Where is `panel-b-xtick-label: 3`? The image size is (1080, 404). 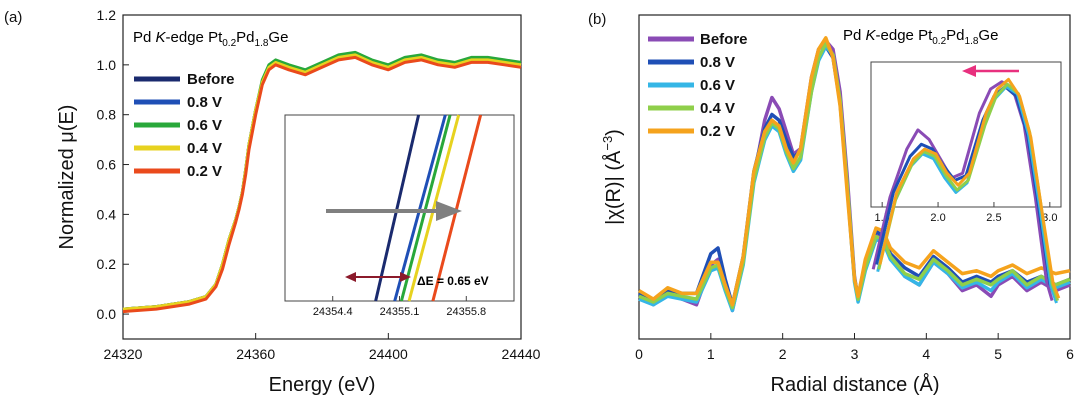 panel-b-xtick-label: 3 is located at coordinates (855, 354).